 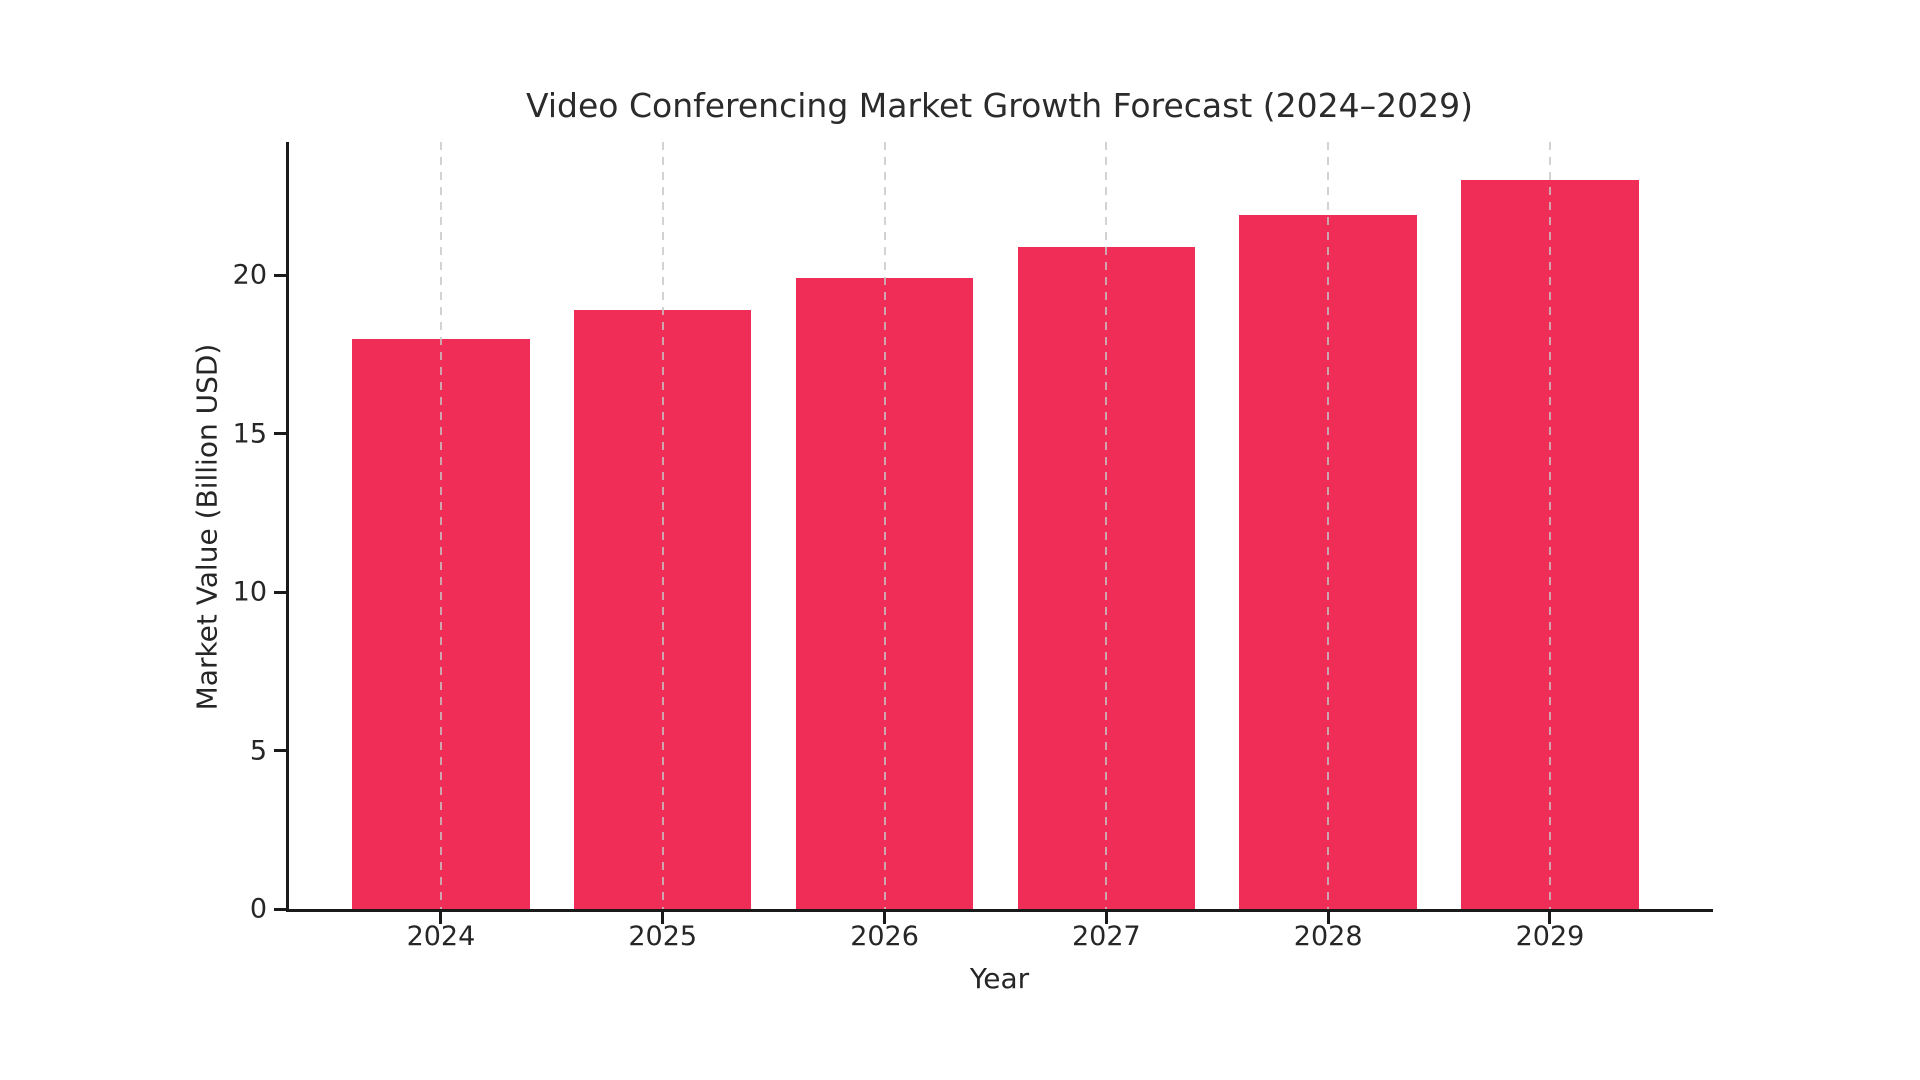 I want to click on gridline-2024, so click(x=440, y=525).